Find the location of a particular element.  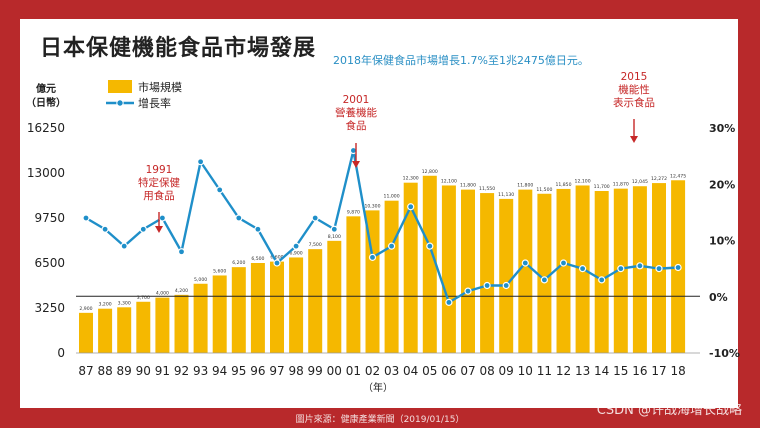

bar-data-label: 10,300 is located at coordinates (372, 206).